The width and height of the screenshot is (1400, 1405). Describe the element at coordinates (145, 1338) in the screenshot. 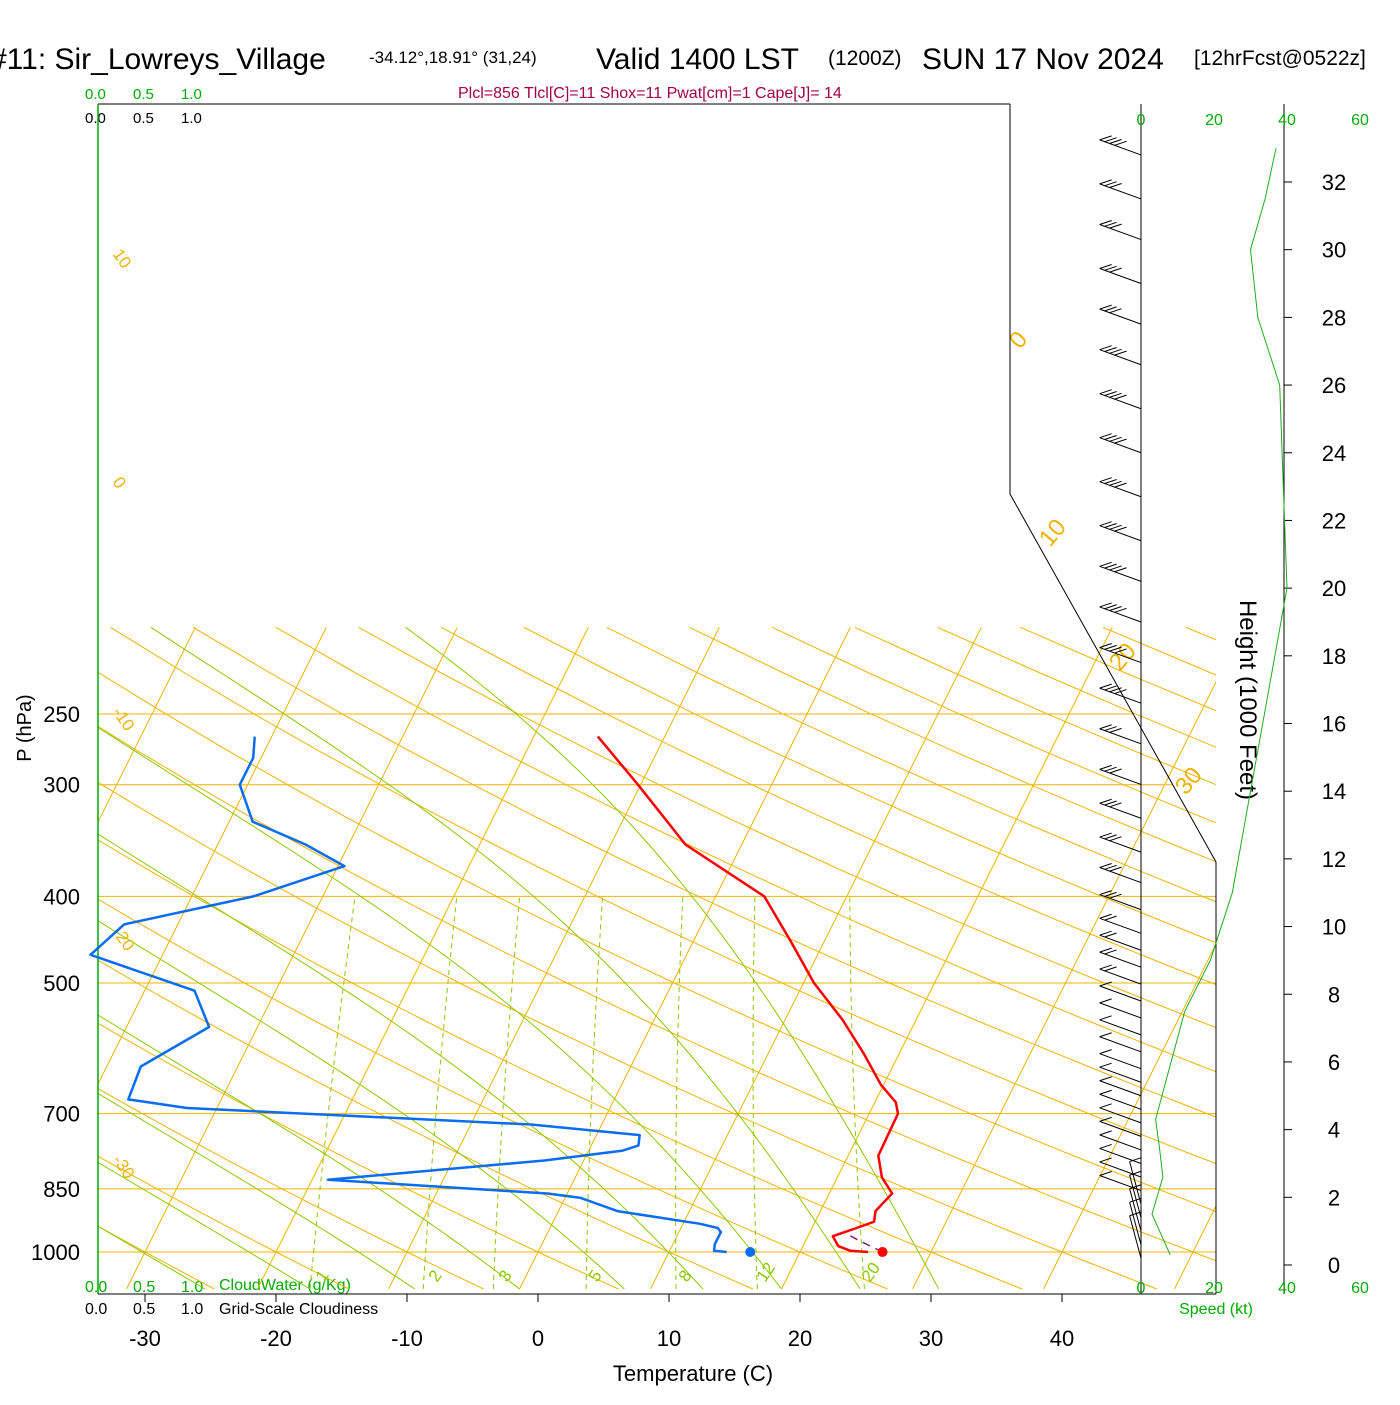

I see `x-tick-label: -30` at that location.